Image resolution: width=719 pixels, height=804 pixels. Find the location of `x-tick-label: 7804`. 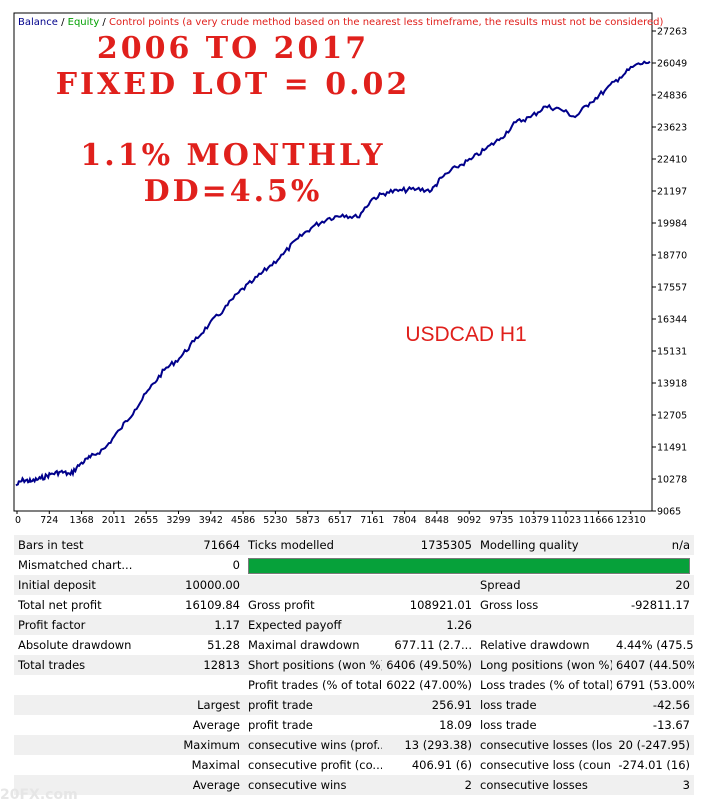

x-tick-label: 7804 is located at coordinates (405, 520).